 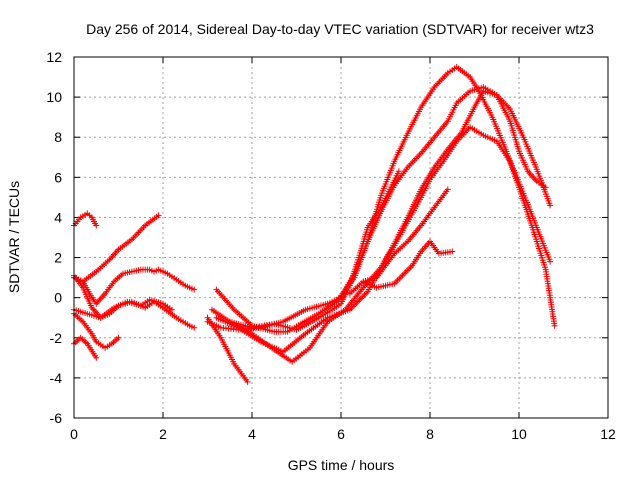 I want to click on x-tick-label: 10, so click(x=519, y=434).